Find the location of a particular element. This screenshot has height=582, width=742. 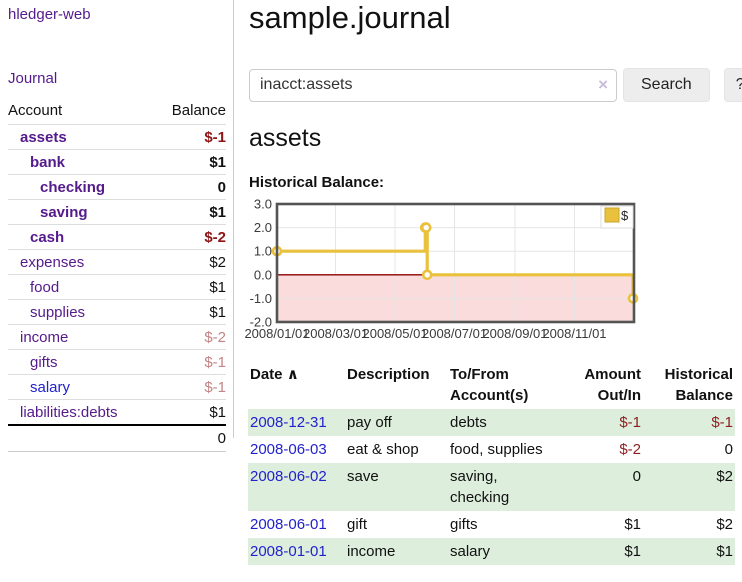

account-link-assets: assets is located at coordinates (43, 137).